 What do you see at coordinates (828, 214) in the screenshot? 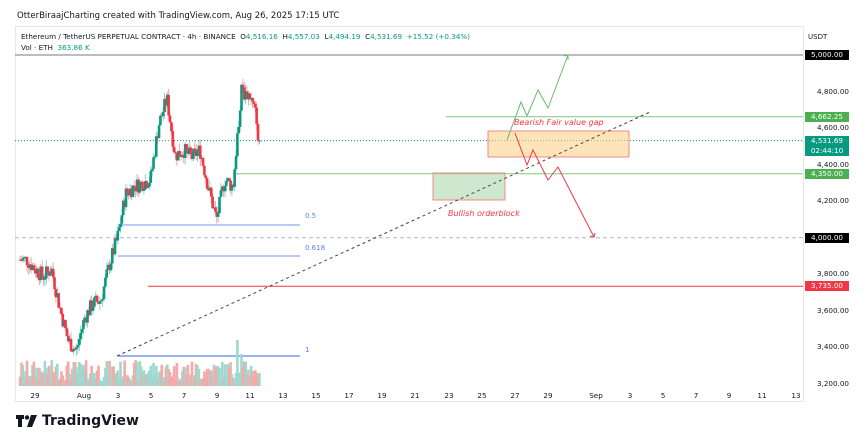
I see `price-axis` at bounding box center [828, 214].